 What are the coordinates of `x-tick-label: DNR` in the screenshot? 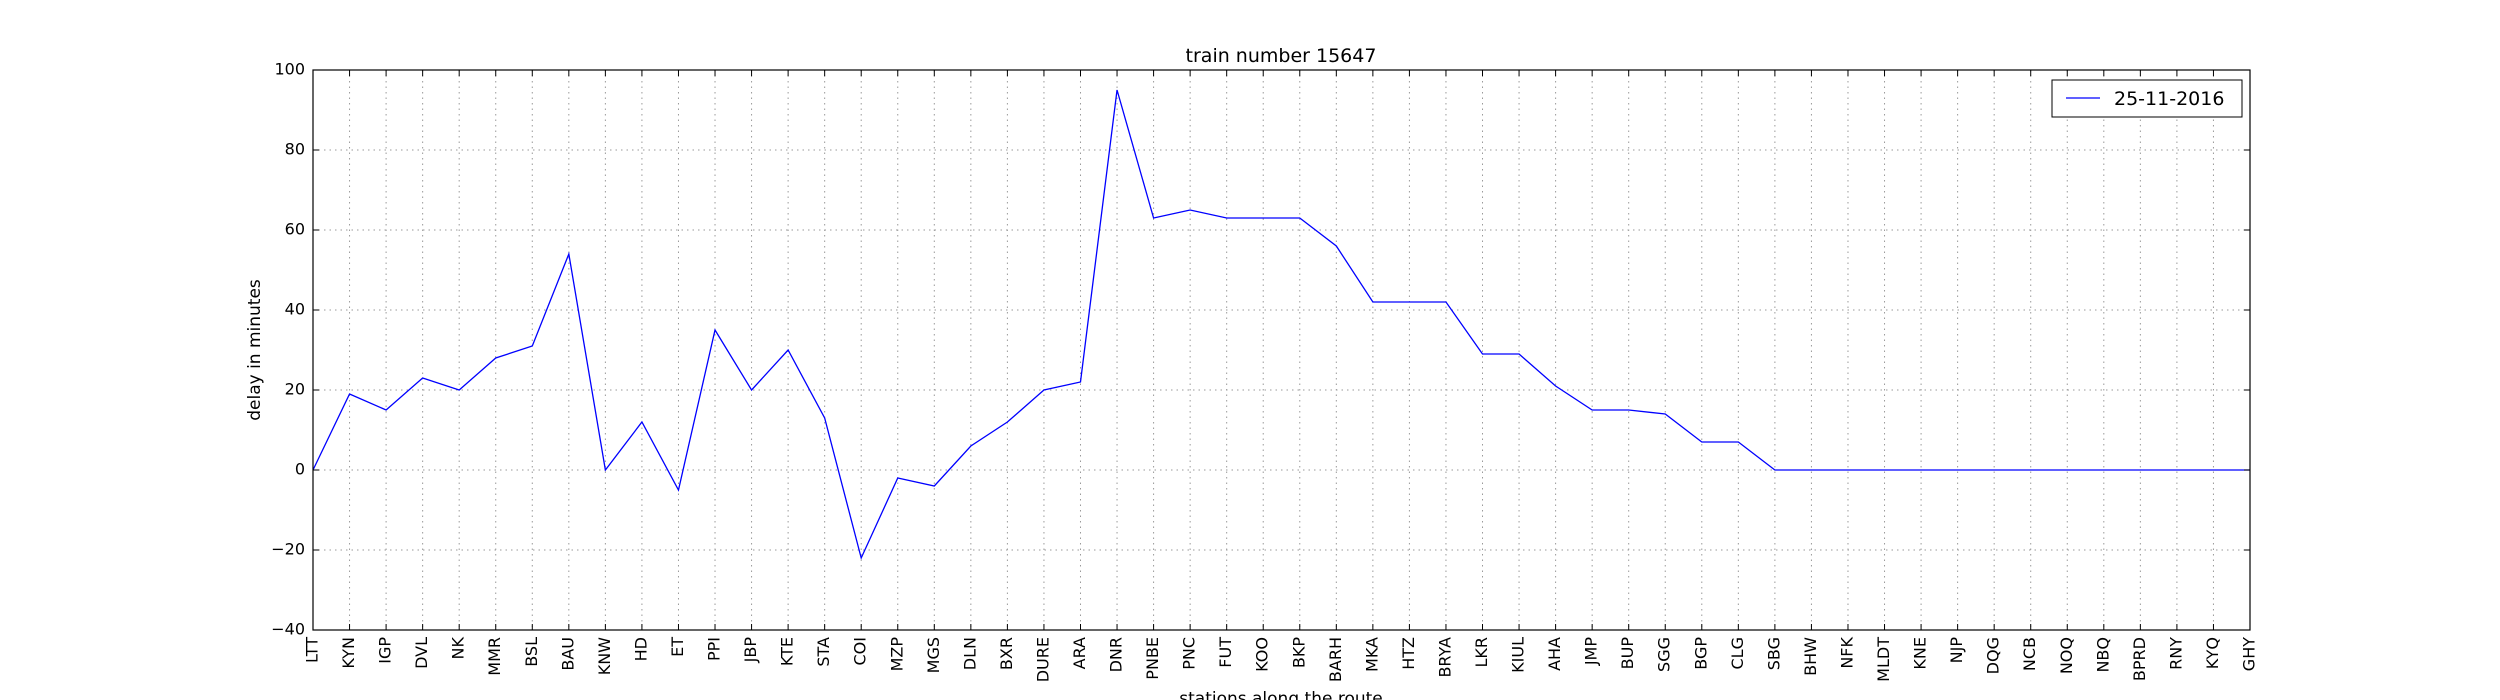 It's located at (1116, 654).